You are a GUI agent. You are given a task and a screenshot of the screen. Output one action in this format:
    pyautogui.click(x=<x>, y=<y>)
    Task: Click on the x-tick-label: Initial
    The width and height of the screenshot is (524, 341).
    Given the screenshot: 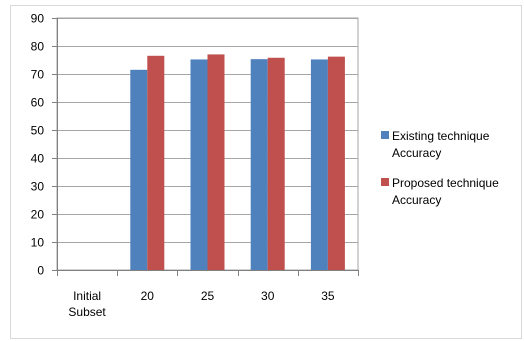 What is the action you would take?
    pyautogui.click(x=87, y=296)
    